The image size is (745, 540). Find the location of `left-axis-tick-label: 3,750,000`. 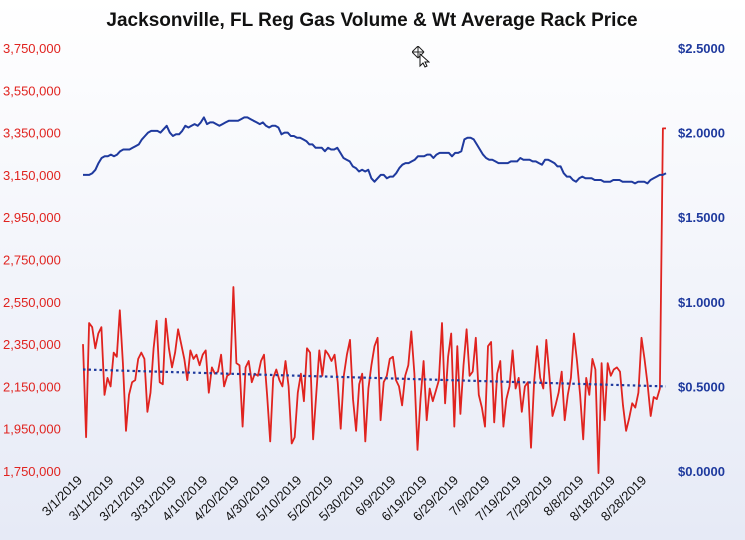

left-axis-tick-label: 3,750,000 is located at coordinates (32, 48).